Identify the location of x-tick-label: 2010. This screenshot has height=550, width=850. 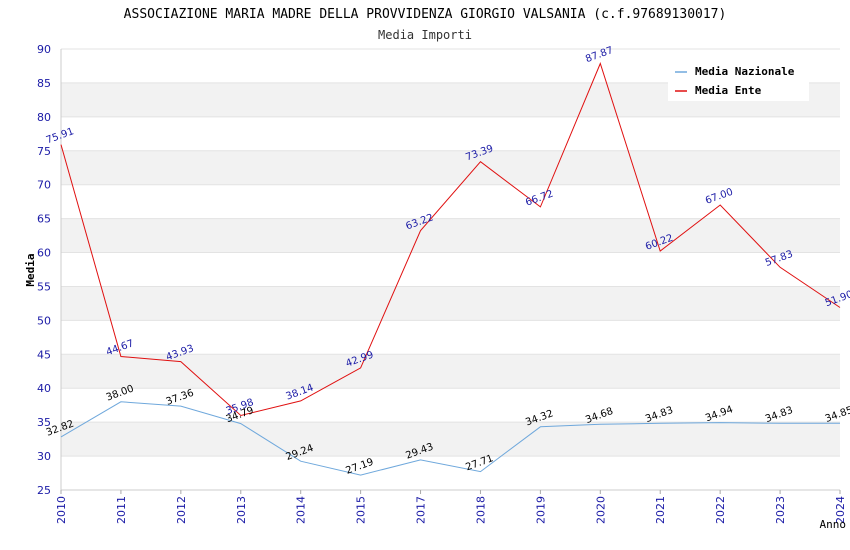
(61, 510).